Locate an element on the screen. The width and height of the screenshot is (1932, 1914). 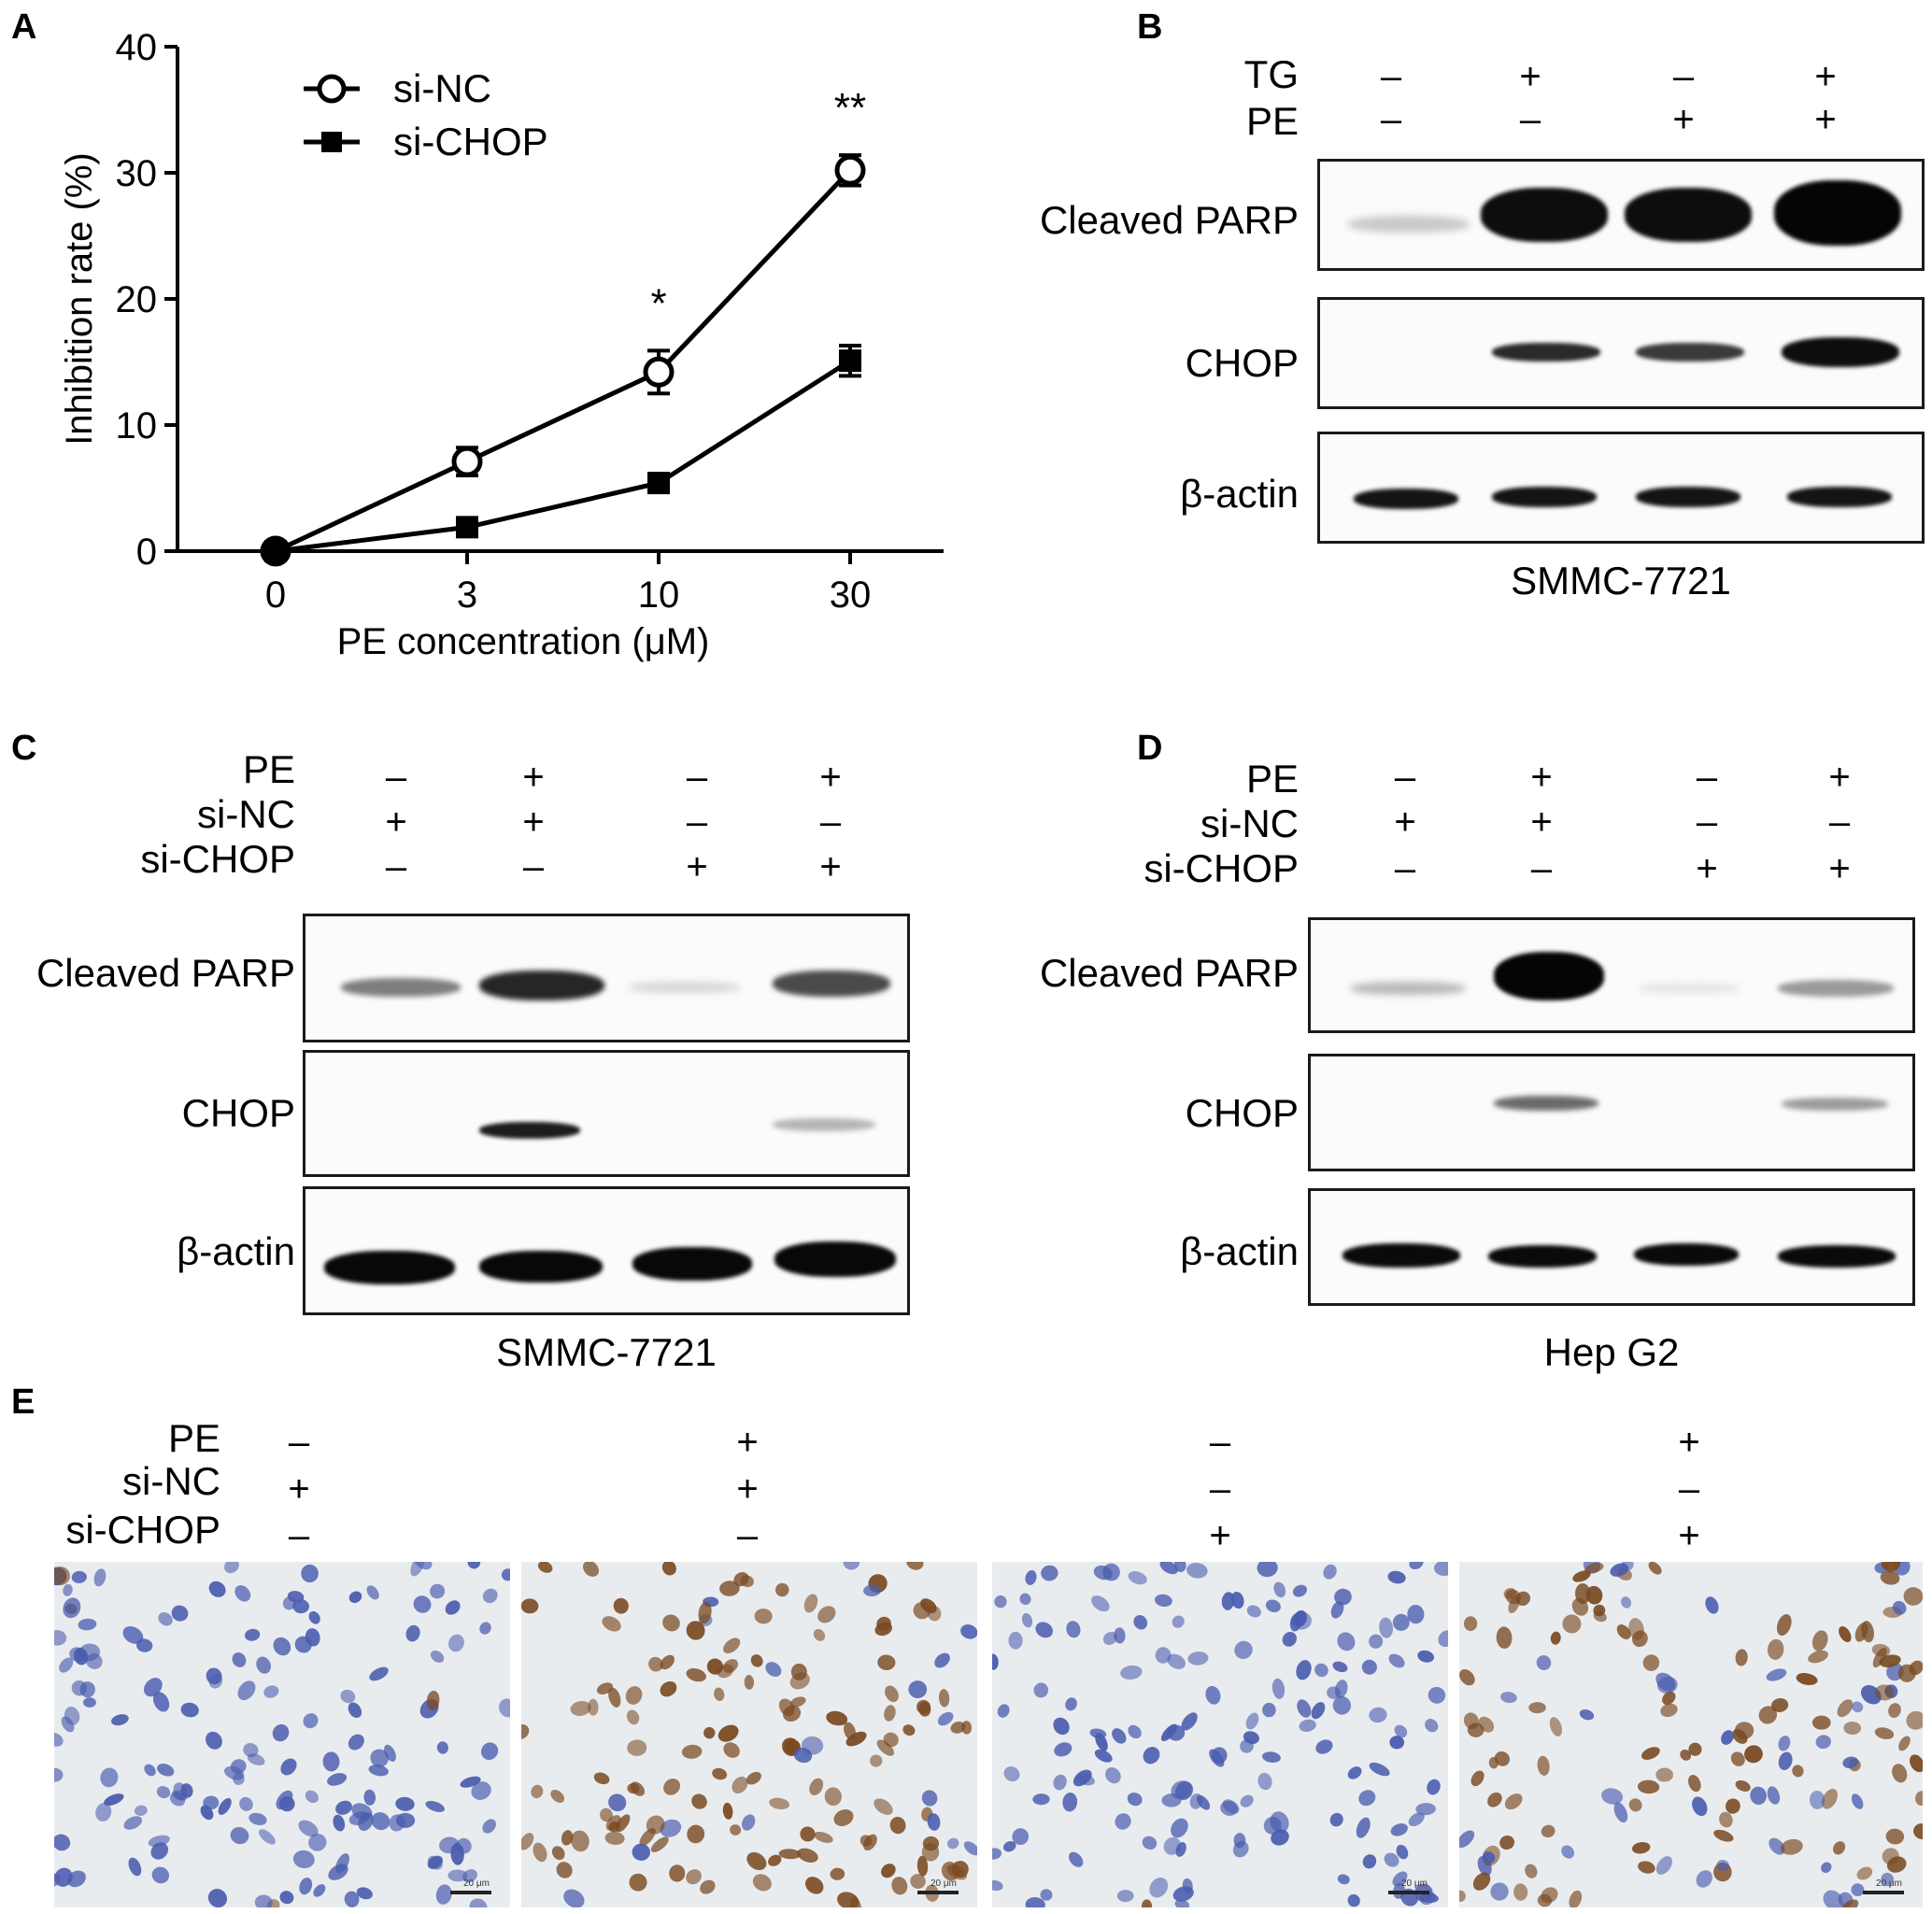
x-tick-label: 3 is located at coordinates (467, 595).